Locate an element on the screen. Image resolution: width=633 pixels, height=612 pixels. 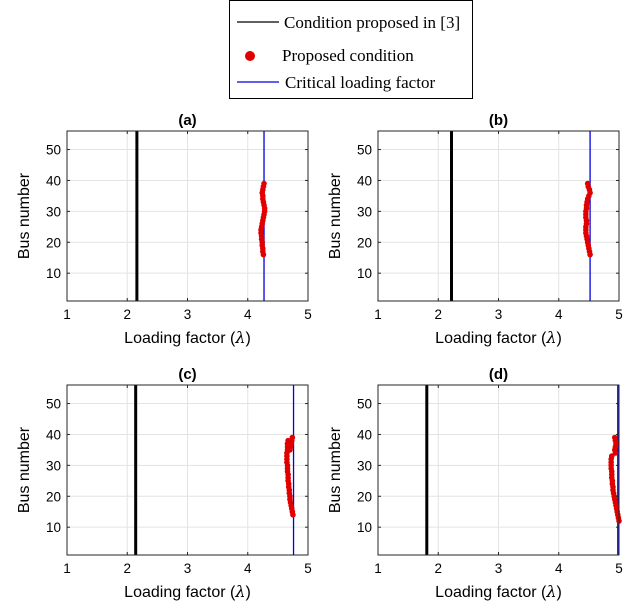
legend-label-condition-3: Condition proposed in [3] is located at coordinates (372, 22).